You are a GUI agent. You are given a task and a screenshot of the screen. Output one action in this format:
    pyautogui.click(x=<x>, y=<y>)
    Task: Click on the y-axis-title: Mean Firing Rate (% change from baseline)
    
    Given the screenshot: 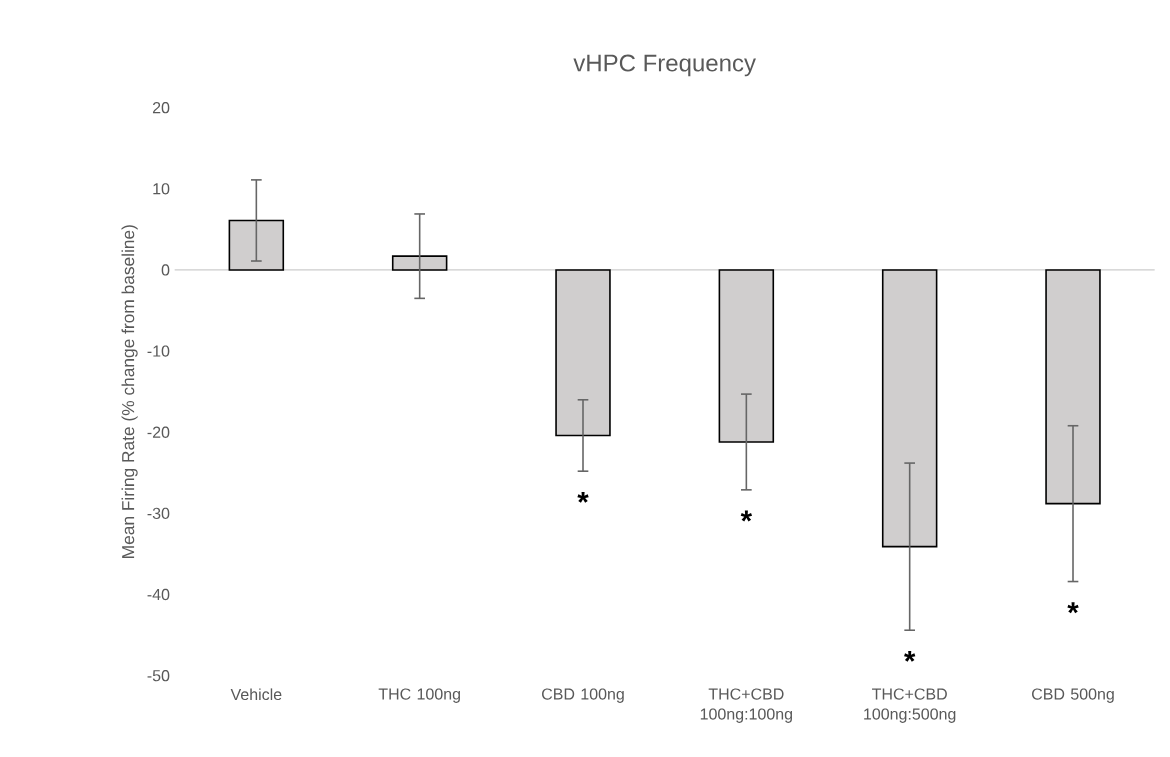 What is the action you would take?
    pyautogui.click(x=129, y=391)
    